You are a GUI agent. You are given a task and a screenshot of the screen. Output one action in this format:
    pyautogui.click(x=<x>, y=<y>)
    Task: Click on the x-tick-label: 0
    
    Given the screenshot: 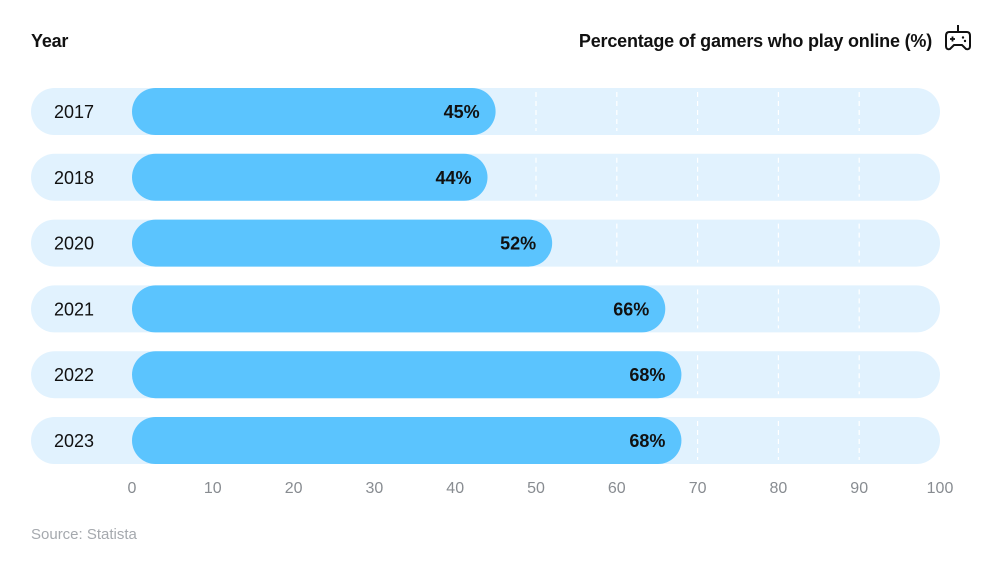 What is the action you would take?
    pyautogui.click(x=132, y=488)
    